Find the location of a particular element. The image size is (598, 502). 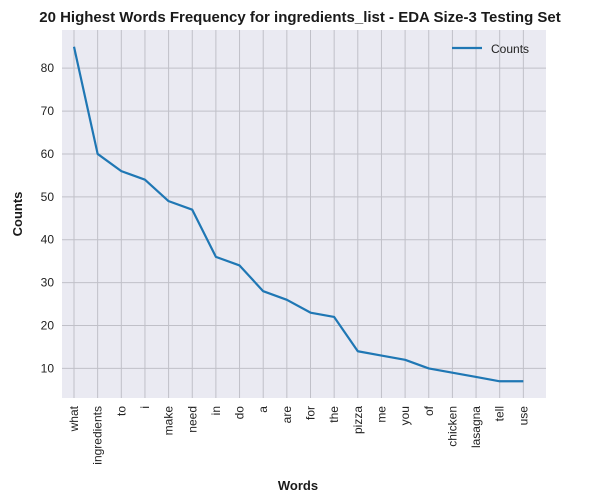

x-tick-label: for is located at coordinates (311, 413).